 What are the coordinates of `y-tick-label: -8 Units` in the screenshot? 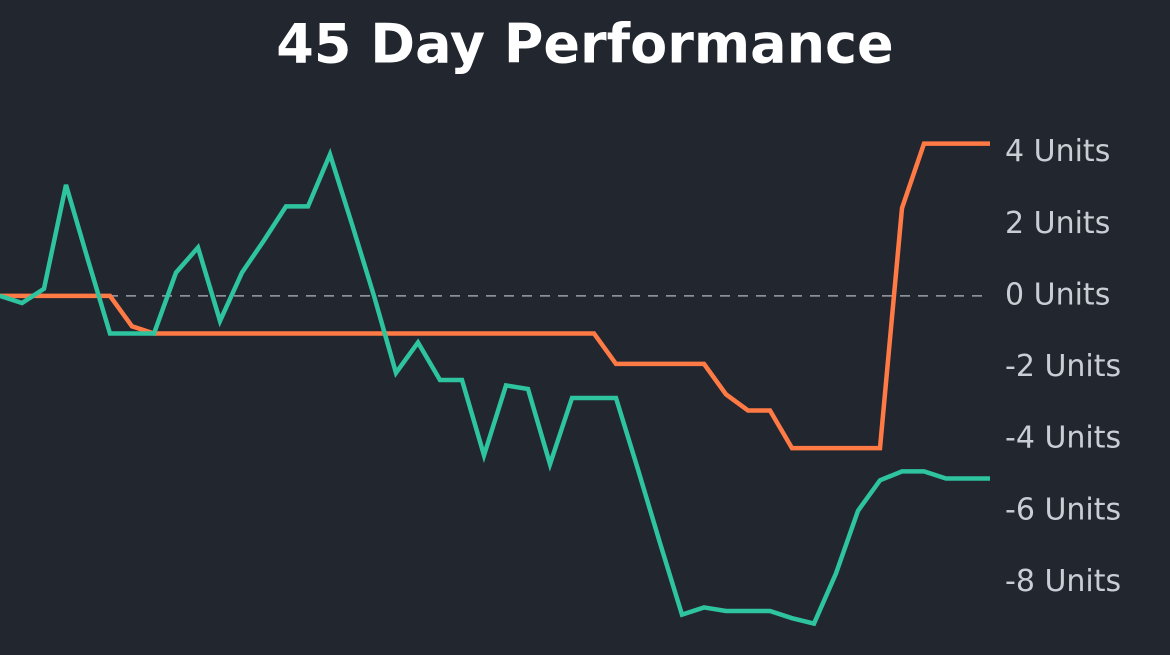 It's located at (1063, 581).